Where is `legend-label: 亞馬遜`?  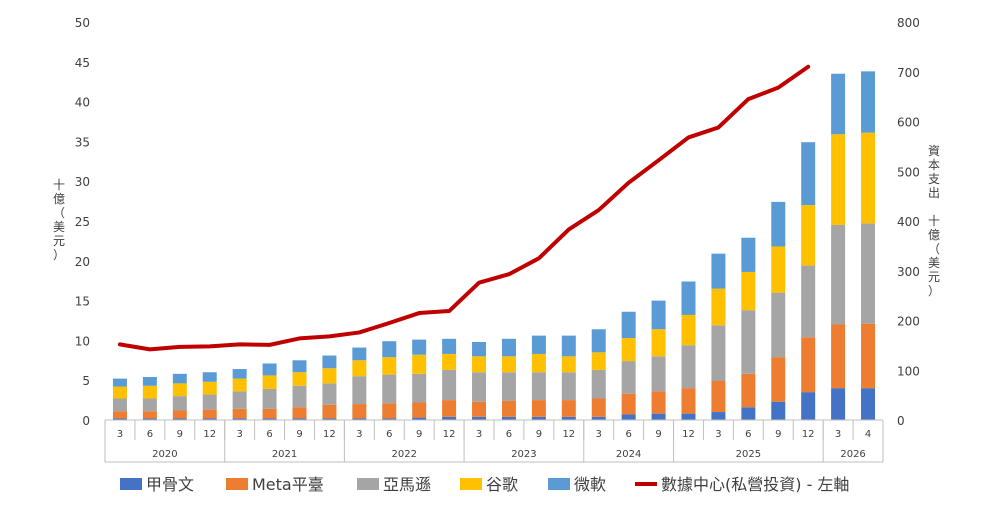 legend-label: 亞馬遜 is located at coordinates (407, 484).